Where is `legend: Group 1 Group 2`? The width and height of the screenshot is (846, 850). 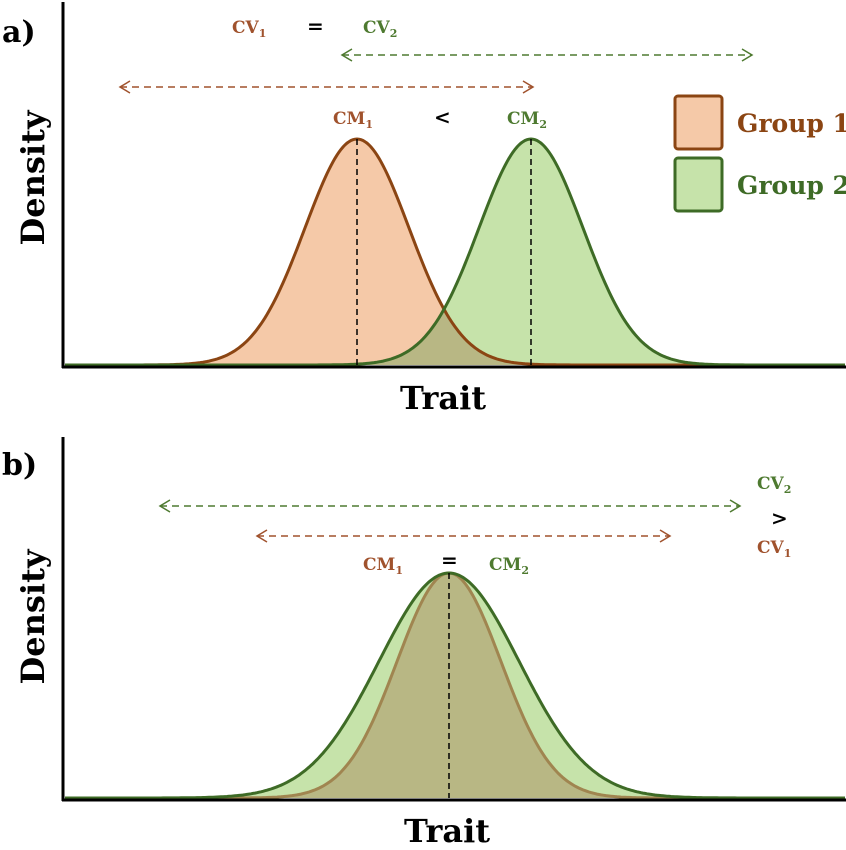
legend: Group 1 Group 2 is located at coordinates (759, 153).